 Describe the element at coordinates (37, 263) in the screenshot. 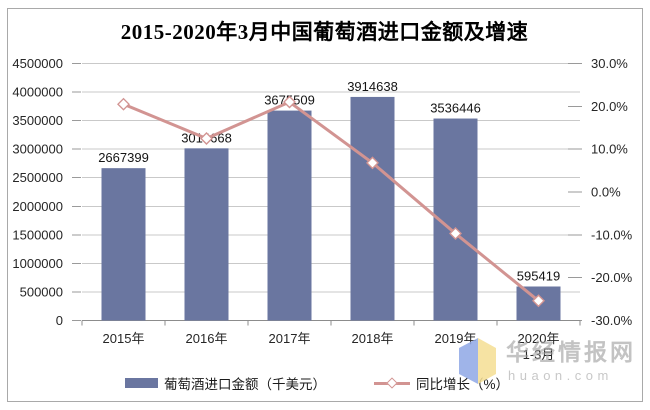

I see `left-axis-tick-label: 1000000` at that location.